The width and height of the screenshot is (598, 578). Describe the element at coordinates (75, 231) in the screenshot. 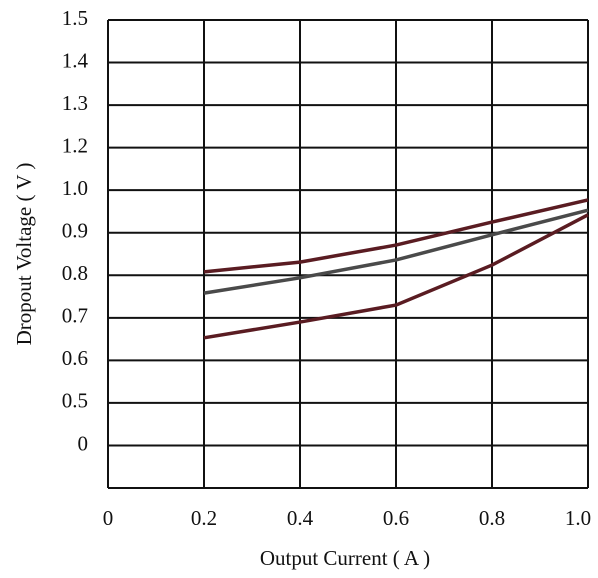

I see `y-tick-label: 0.9` at that location.